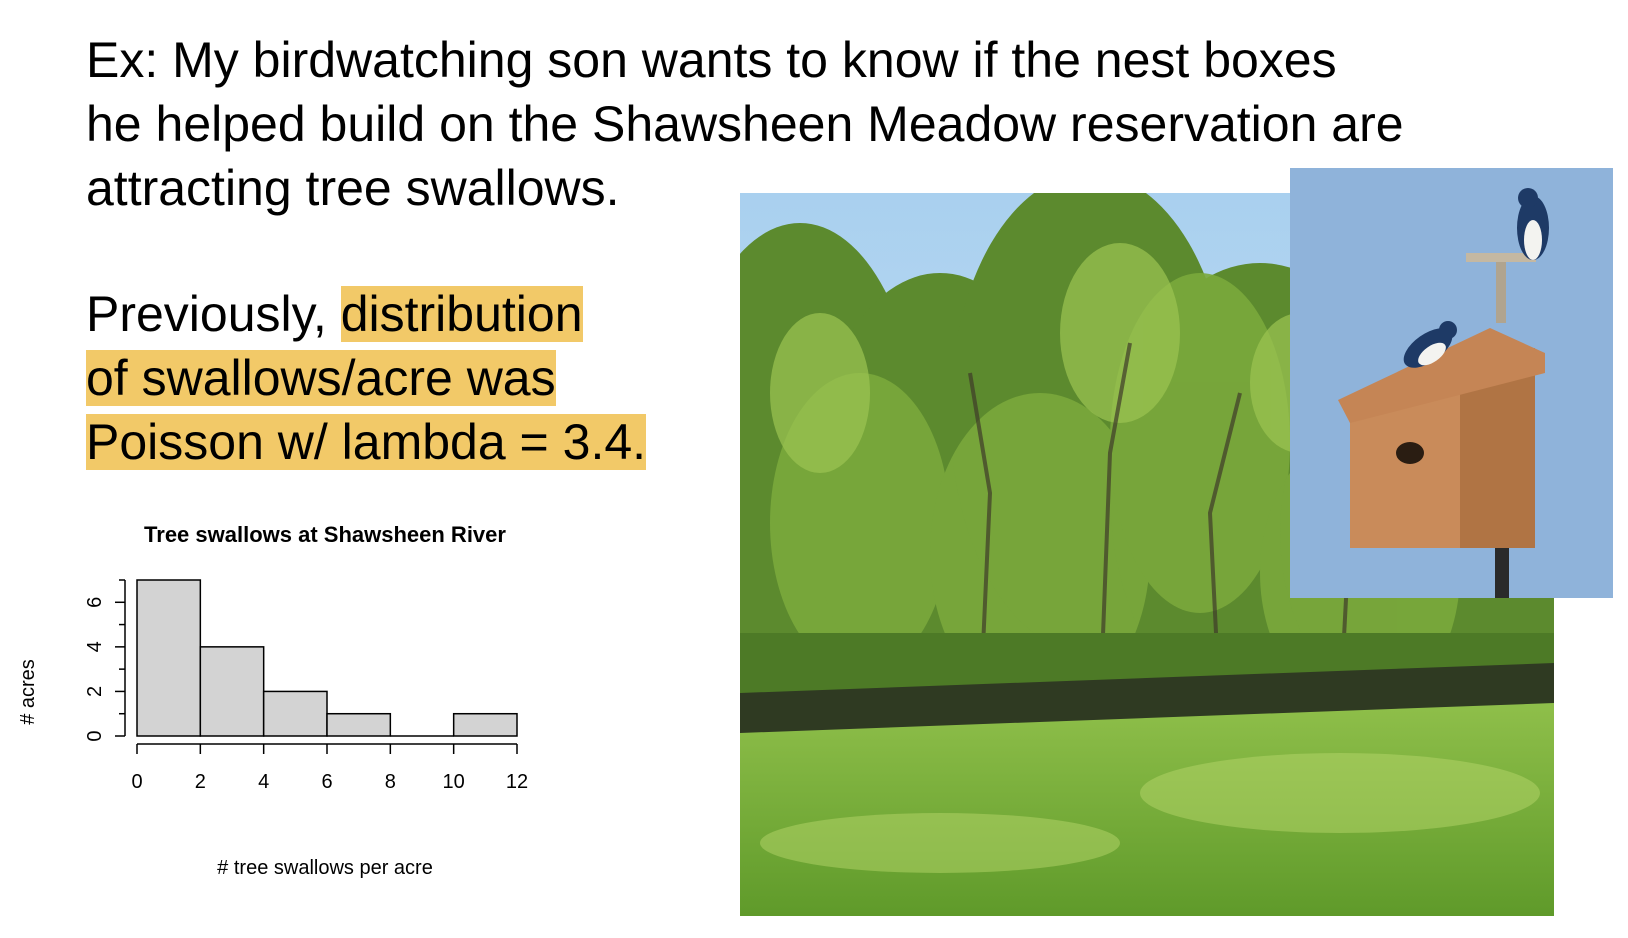  Describe the element at coordinates (325, 868) in the screenshot. I see `x-axis-label: # tree swallows per acre` at that location.